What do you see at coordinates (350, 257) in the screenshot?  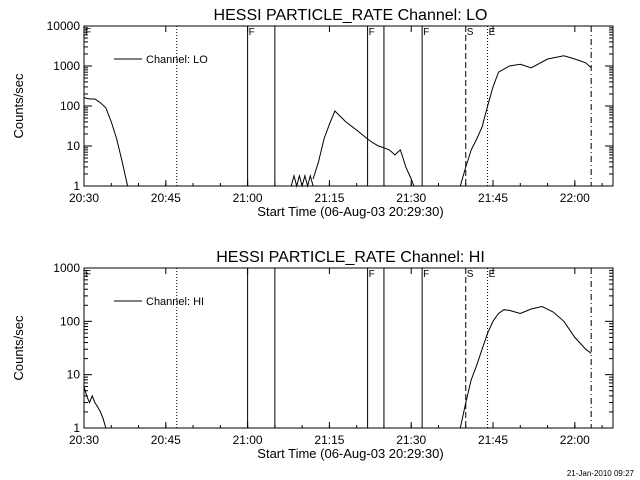 I see `chart-title: HESSI PARTICLE_RATE Channel: HI` at bounding box center [350, 257].